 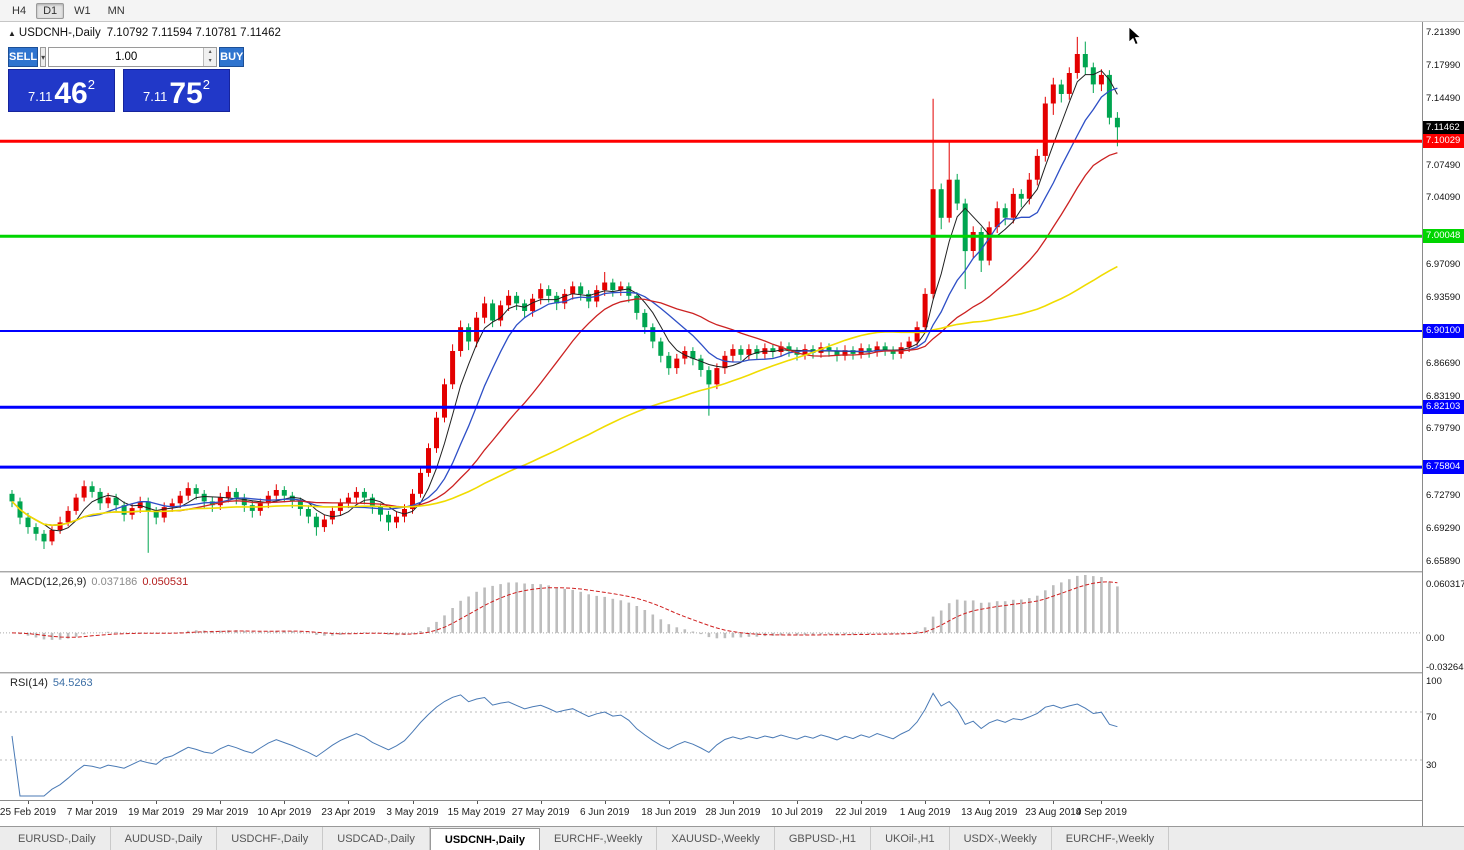 What do you see at coordinates (1135, 36) in the screenshot?
I see `mouse-cursor` at bounding box center [1135, 36].